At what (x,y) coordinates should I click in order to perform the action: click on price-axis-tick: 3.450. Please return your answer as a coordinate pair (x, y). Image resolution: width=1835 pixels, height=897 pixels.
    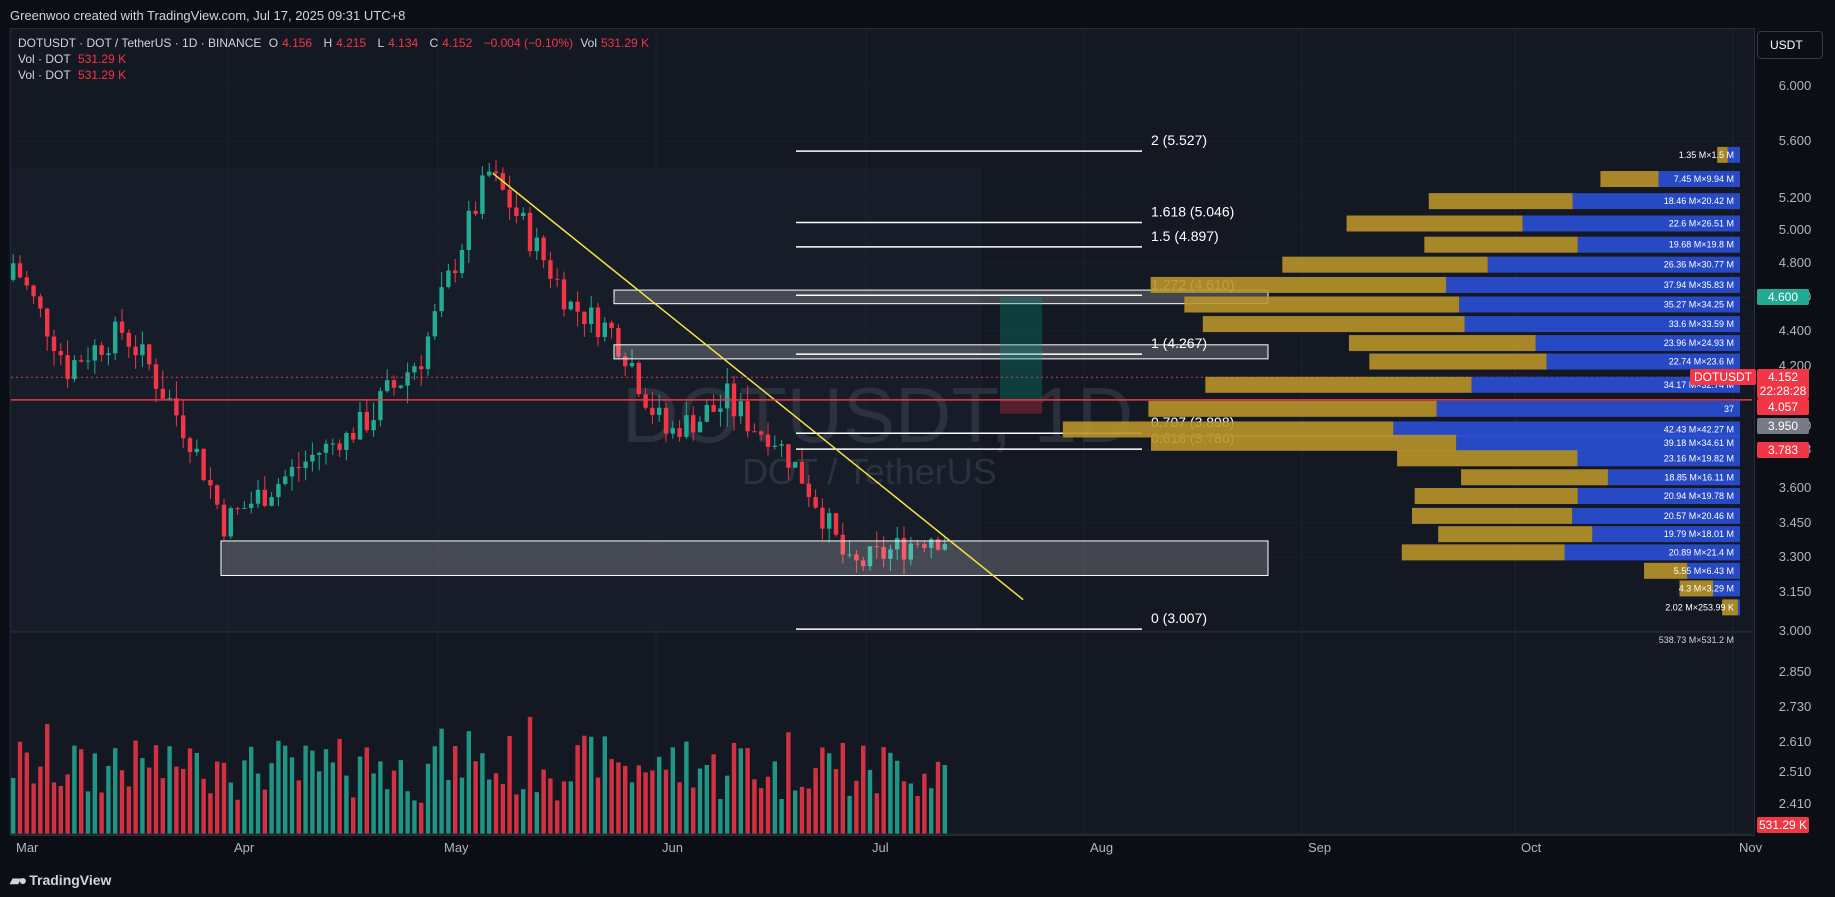
    Looking at the image, I should click on (1795, 522).